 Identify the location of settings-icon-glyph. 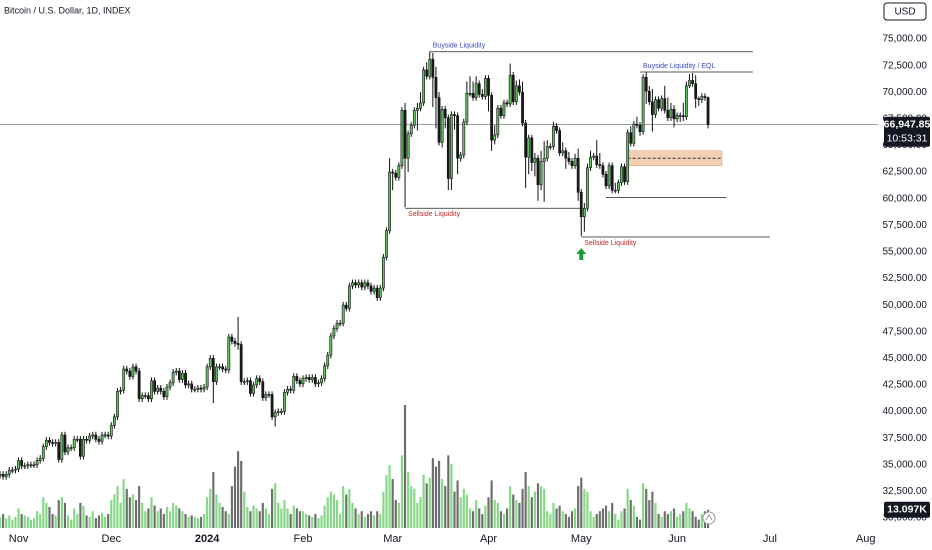
(709, 517).